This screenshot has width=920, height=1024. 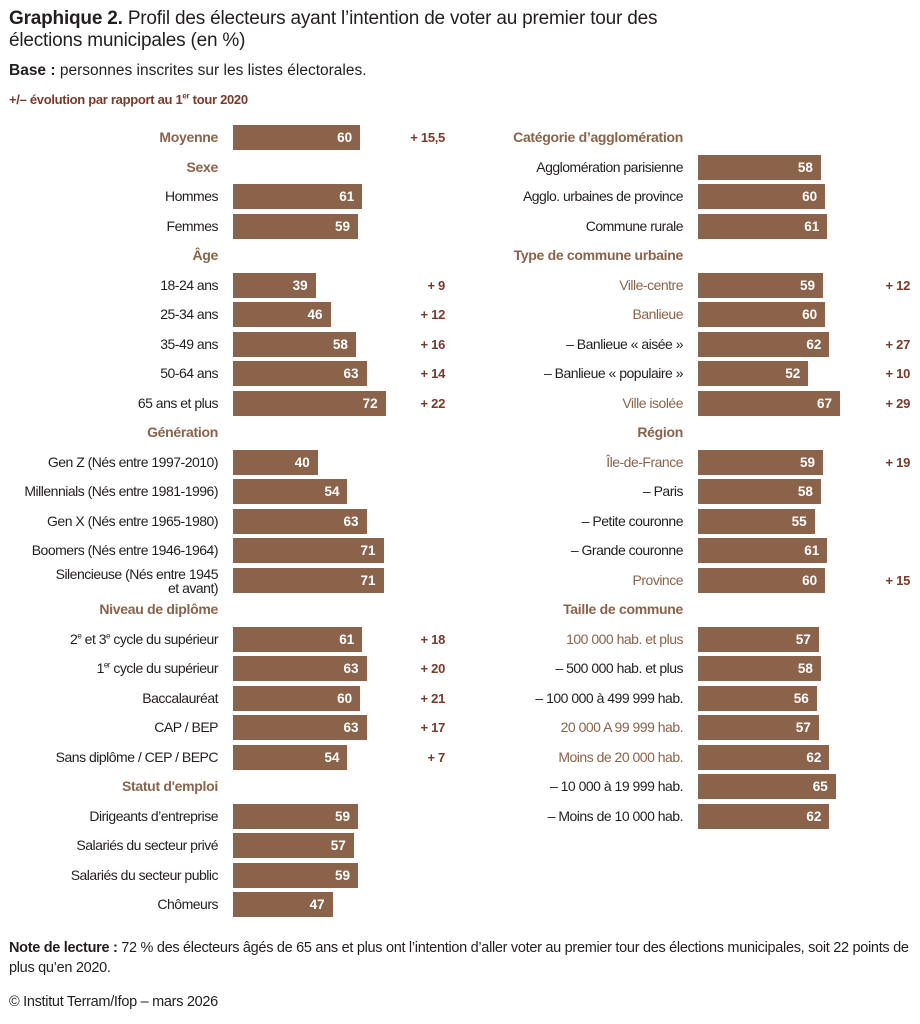 I want to click on bar-label: Salariés du secteur privé, so click(x=147, y=845).